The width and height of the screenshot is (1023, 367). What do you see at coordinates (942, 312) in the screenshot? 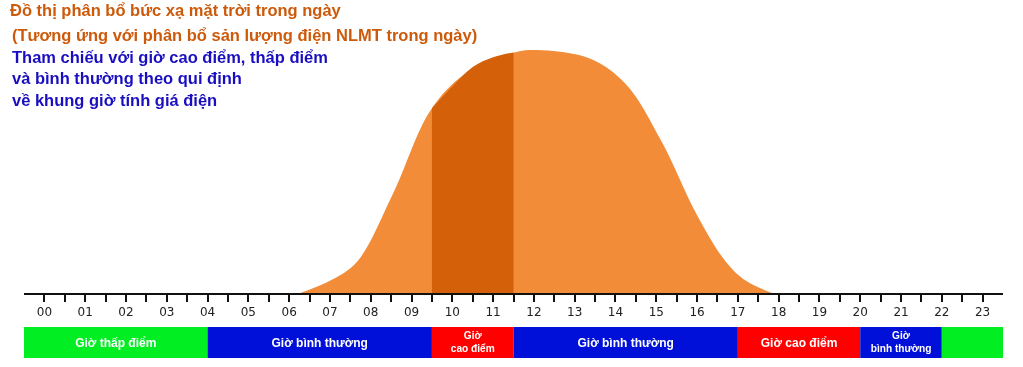
I see `x-tick-label: 22` at bounding box center [942, 312].